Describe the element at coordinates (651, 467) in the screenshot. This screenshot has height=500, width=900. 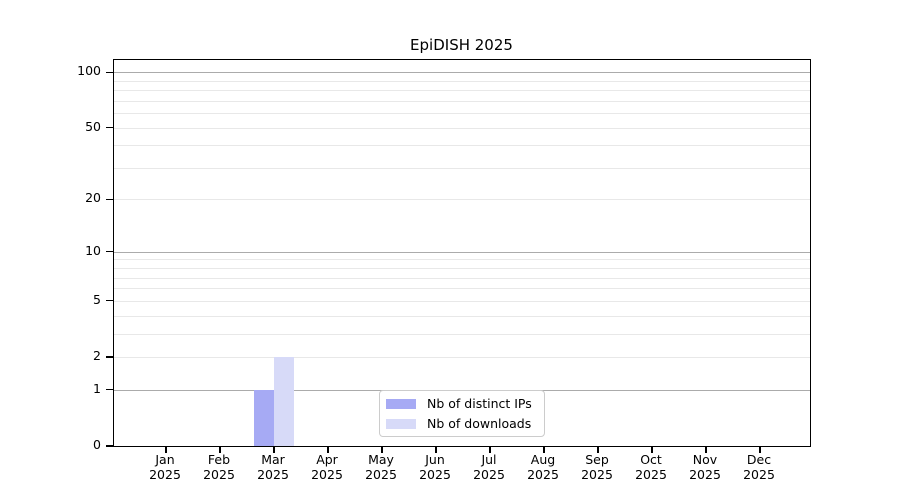
I see `x-tick-label: Oct 2025` at that location.